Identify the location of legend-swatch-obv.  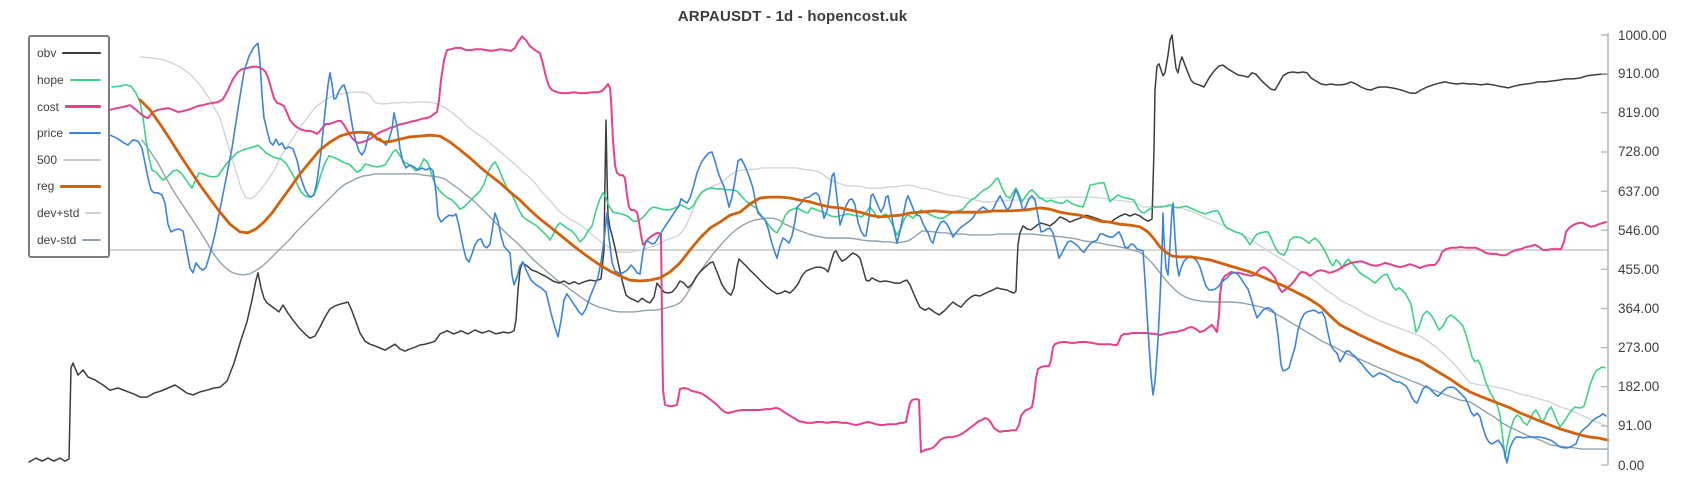
(81, 53).